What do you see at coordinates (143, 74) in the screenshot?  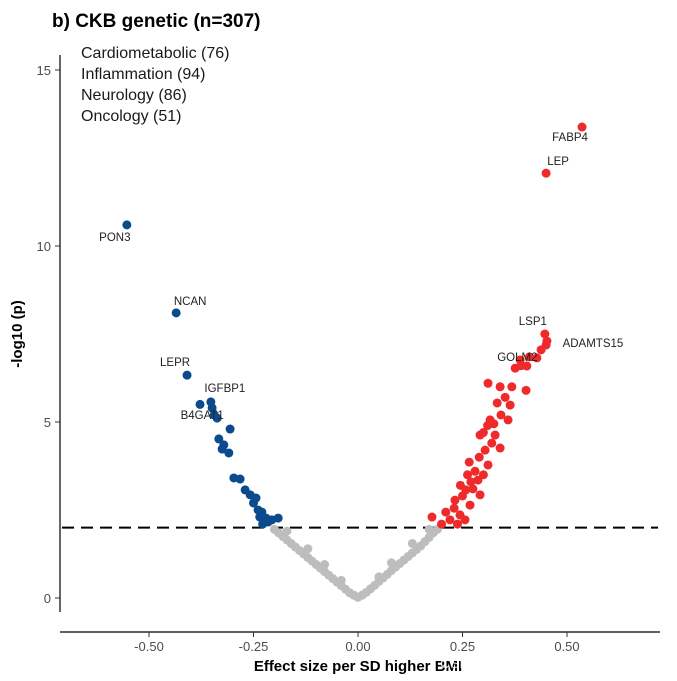 I see `legend-entry: Inflammation (94)` at bounding box center [143, 74].